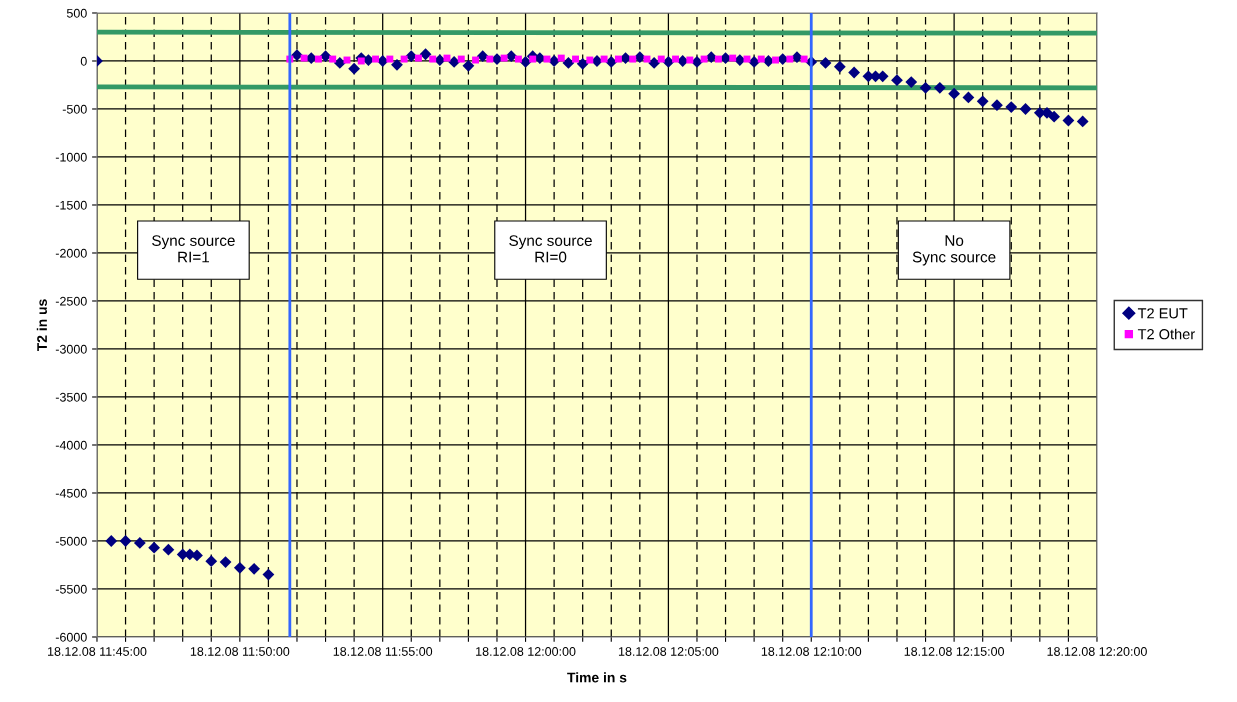 The image size is (1237, 702). What do you see at coordinates (71, 493) in the screenshot?
I see `y-tick-label: -4500` at bounding box center [71, 493].